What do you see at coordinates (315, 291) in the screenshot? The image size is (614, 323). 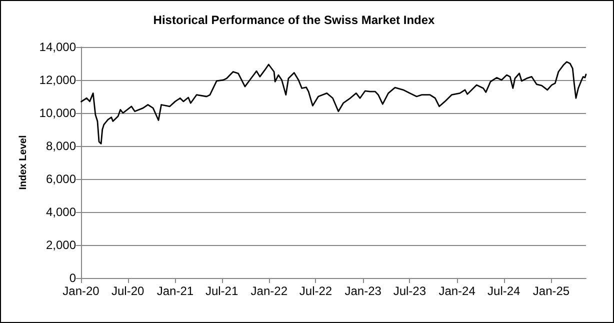 I see `x-tick-label: Jul-22` at bounding box center [315, 291].